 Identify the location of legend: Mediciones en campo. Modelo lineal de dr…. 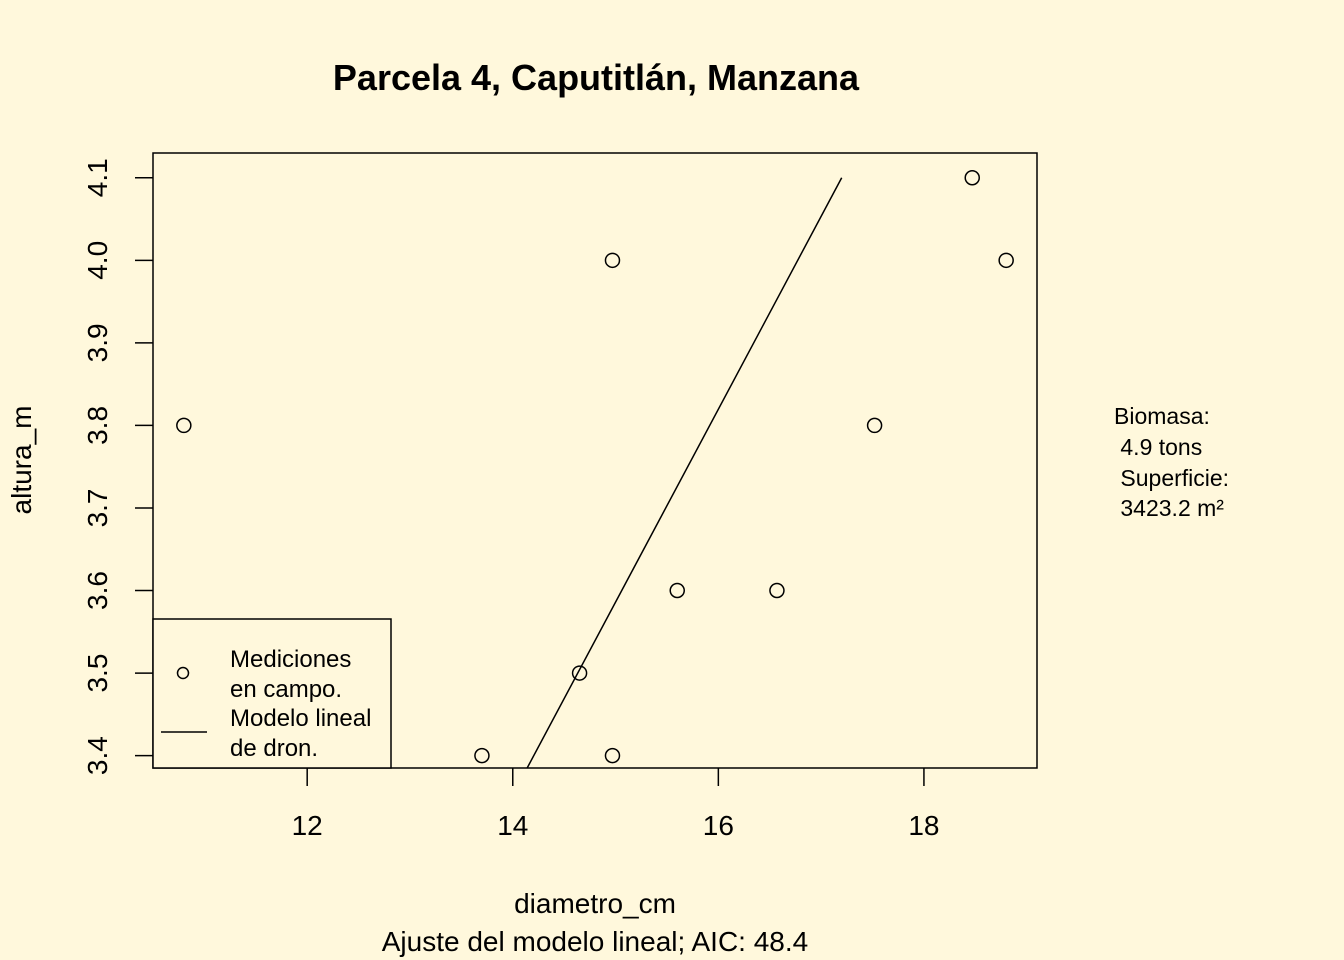
(272, 693).